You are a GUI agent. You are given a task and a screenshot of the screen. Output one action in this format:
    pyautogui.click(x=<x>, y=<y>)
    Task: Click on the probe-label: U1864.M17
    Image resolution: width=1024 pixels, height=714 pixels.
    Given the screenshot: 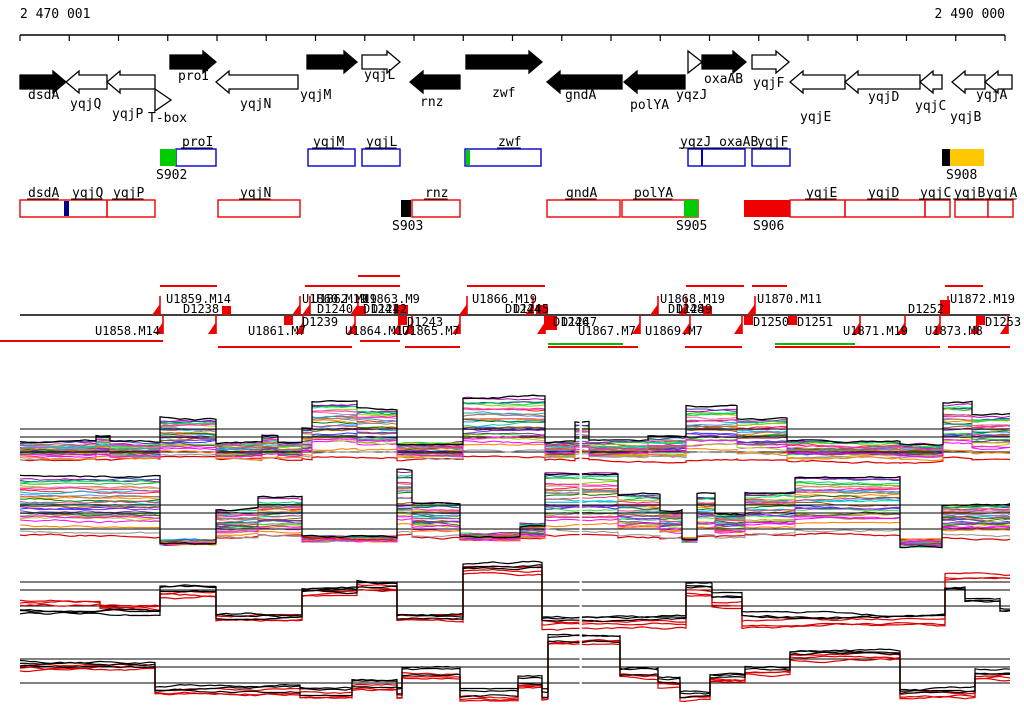 What is the action you would take?
    pyautogui.click(x=377, y=331)
    